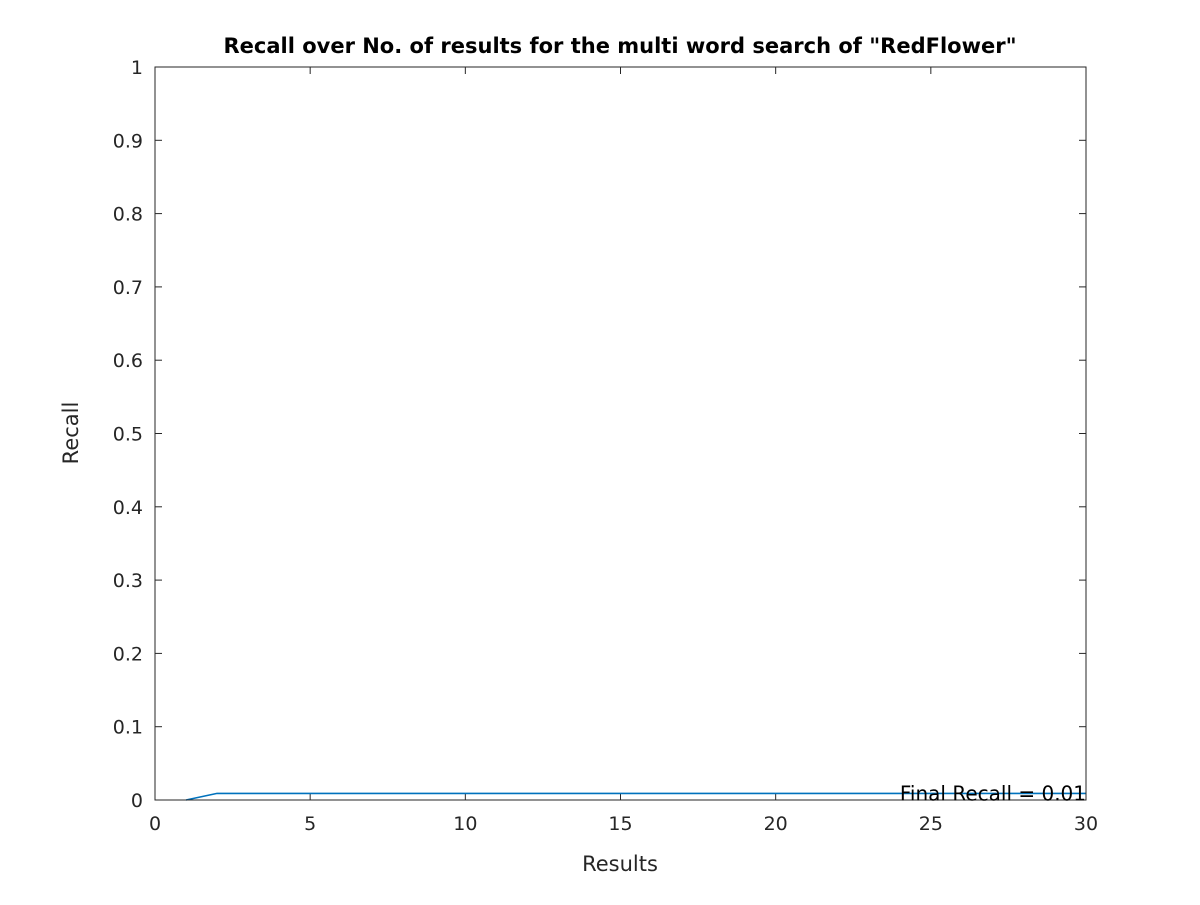  What do you see at coordinates (310, 824) in the screenshot?
I see `x-tick-label: 5` at bounding box center [310, 824].